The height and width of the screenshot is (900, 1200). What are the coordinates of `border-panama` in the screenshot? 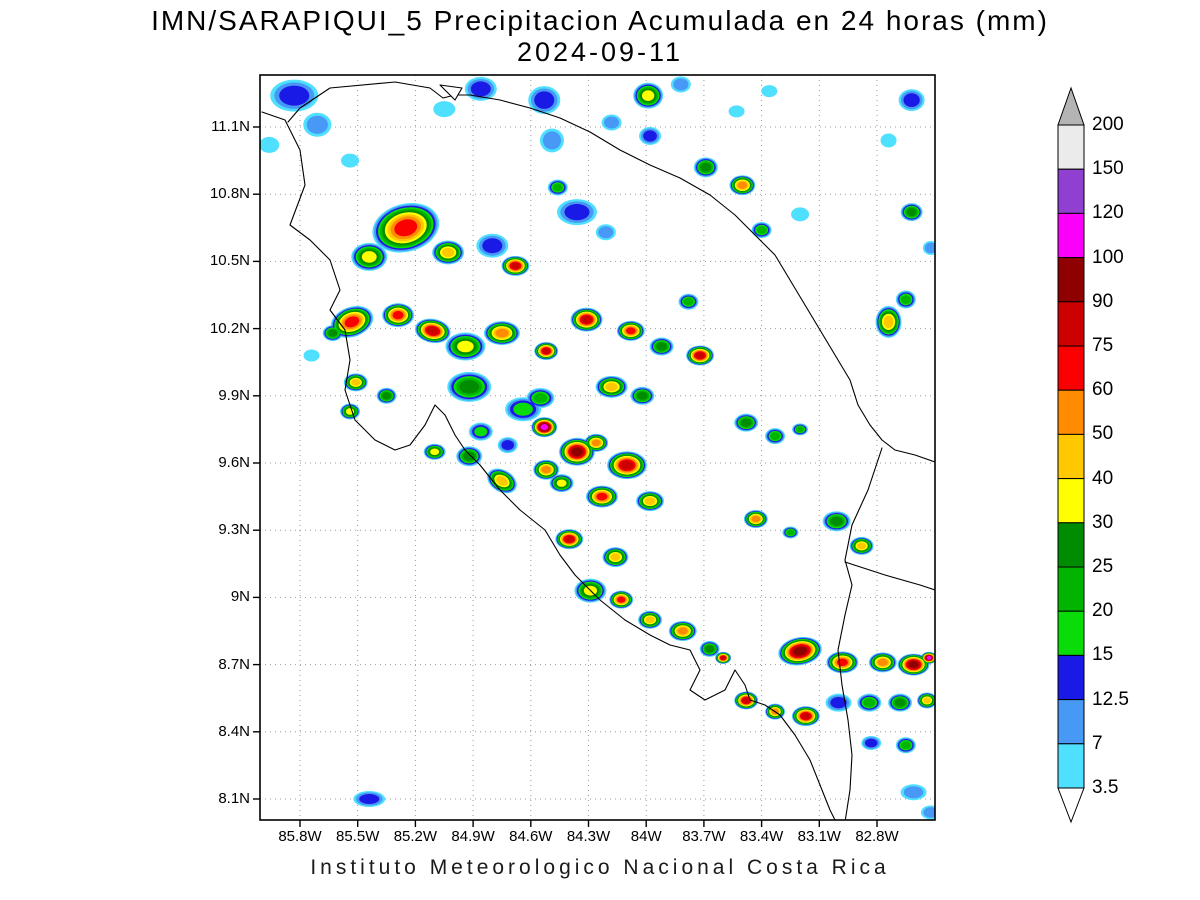 It's located at (860, 633).